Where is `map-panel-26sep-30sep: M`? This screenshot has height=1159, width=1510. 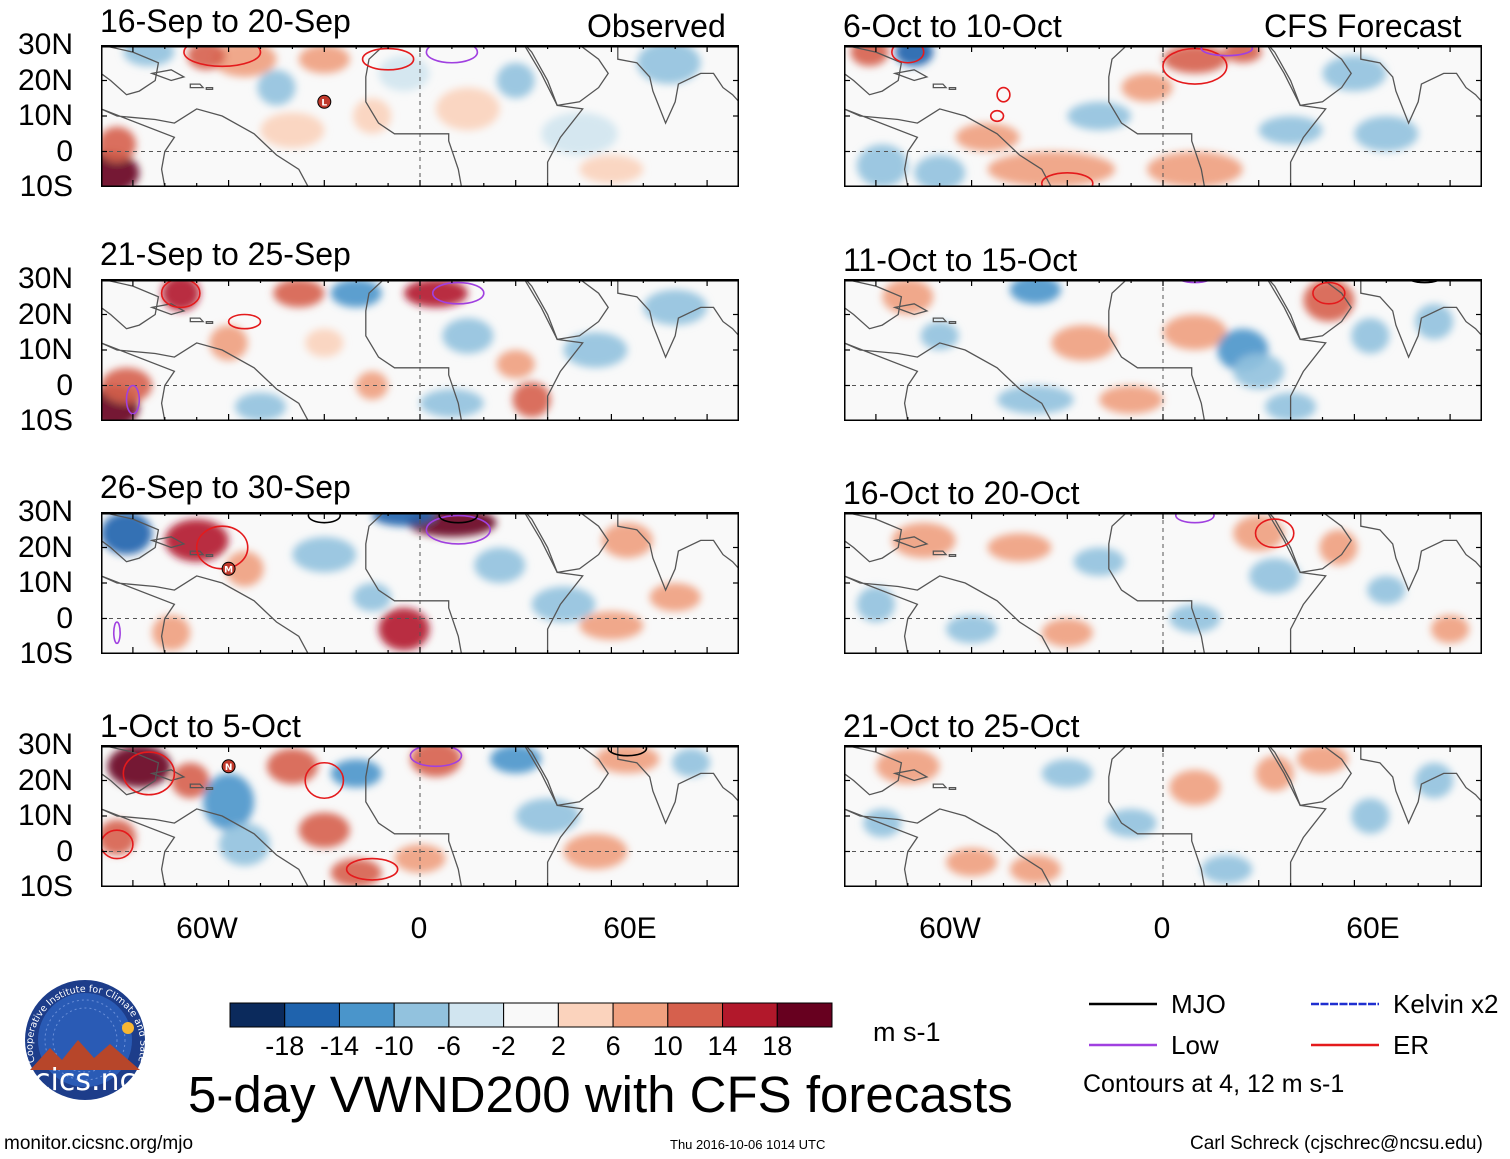
map-panel-26sep-30sep: M is located at coordinates (420, 583).